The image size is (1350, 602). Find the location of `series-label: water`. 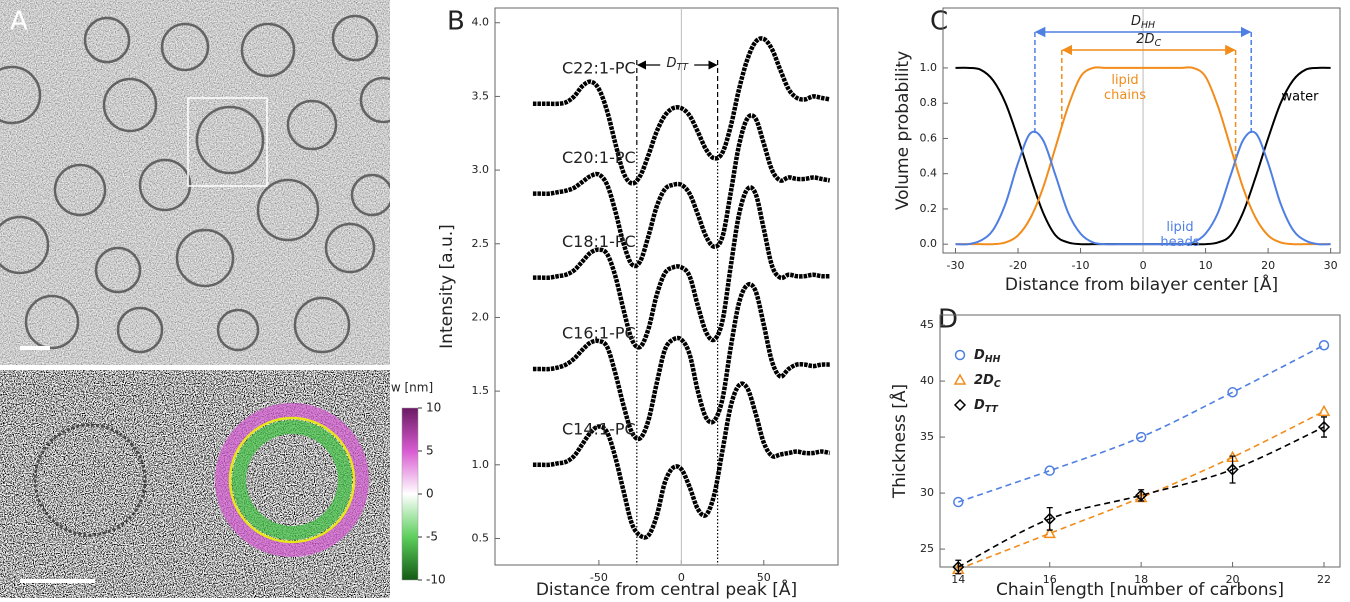

series-label: water is located at coordinates (1300, 97).